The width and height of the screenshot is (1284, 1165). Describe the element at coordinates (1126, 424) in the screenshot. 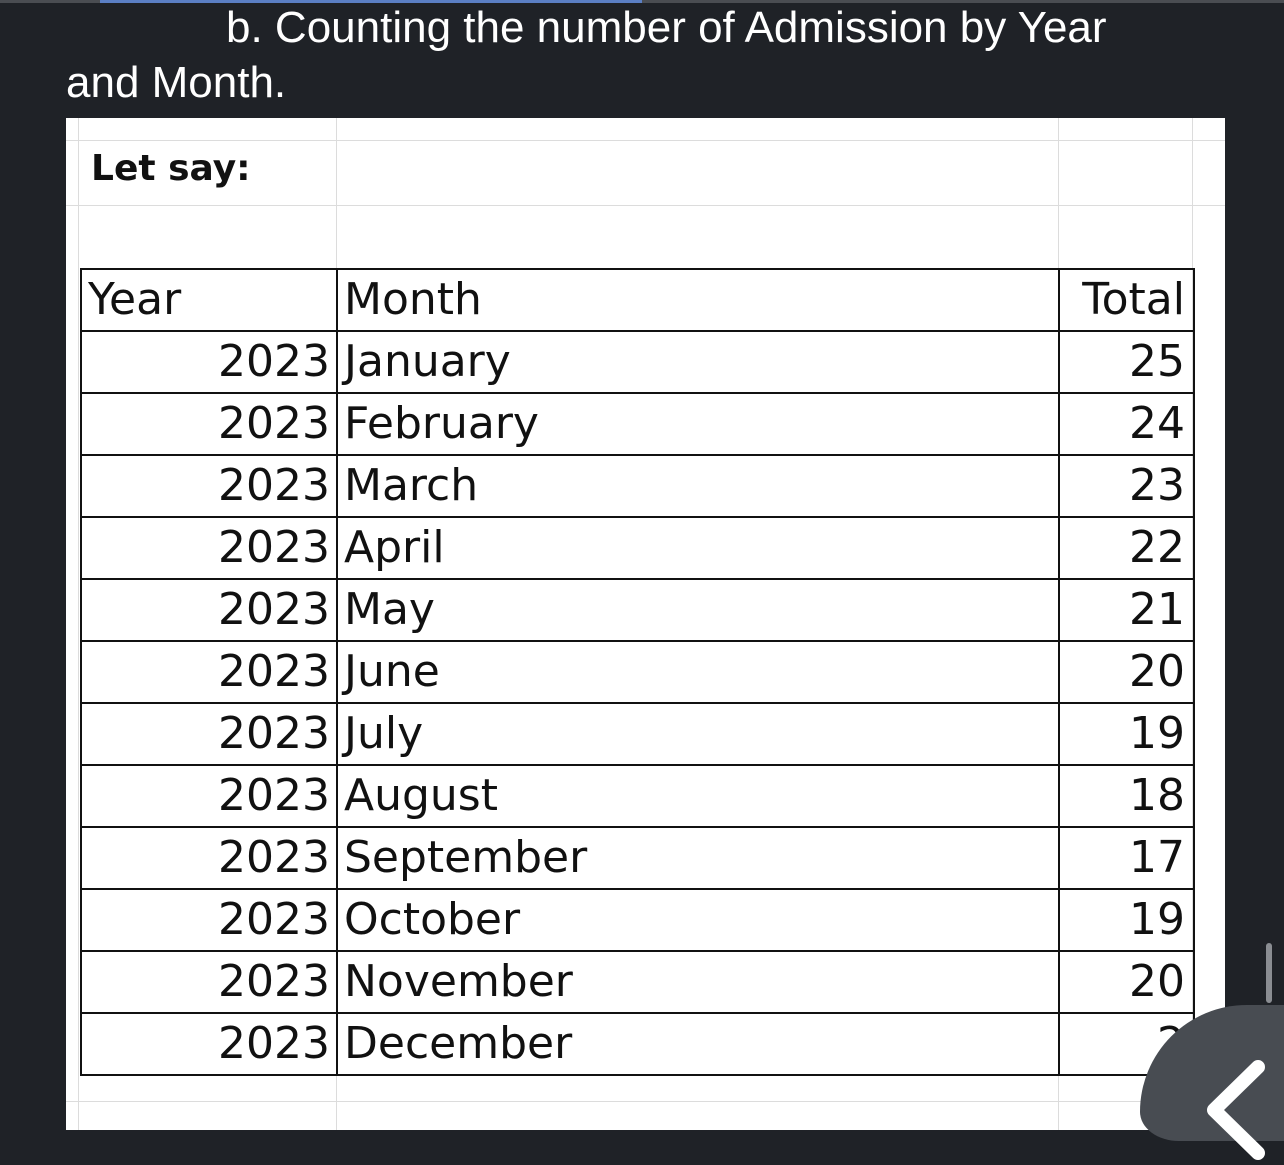

I see `cell-total: 24` at that location.